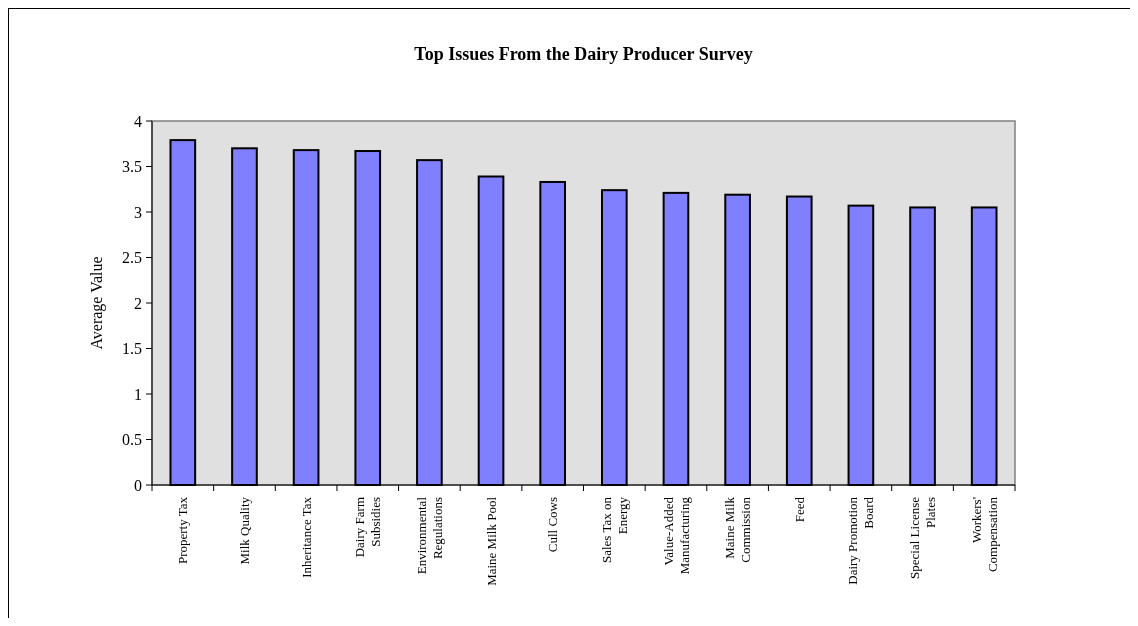 The width and height of the screenshot is (1138, 626). Describe the element at coordinates (132, 440) in the screenshot. I see `y-tick-label: 0.5` at that location.